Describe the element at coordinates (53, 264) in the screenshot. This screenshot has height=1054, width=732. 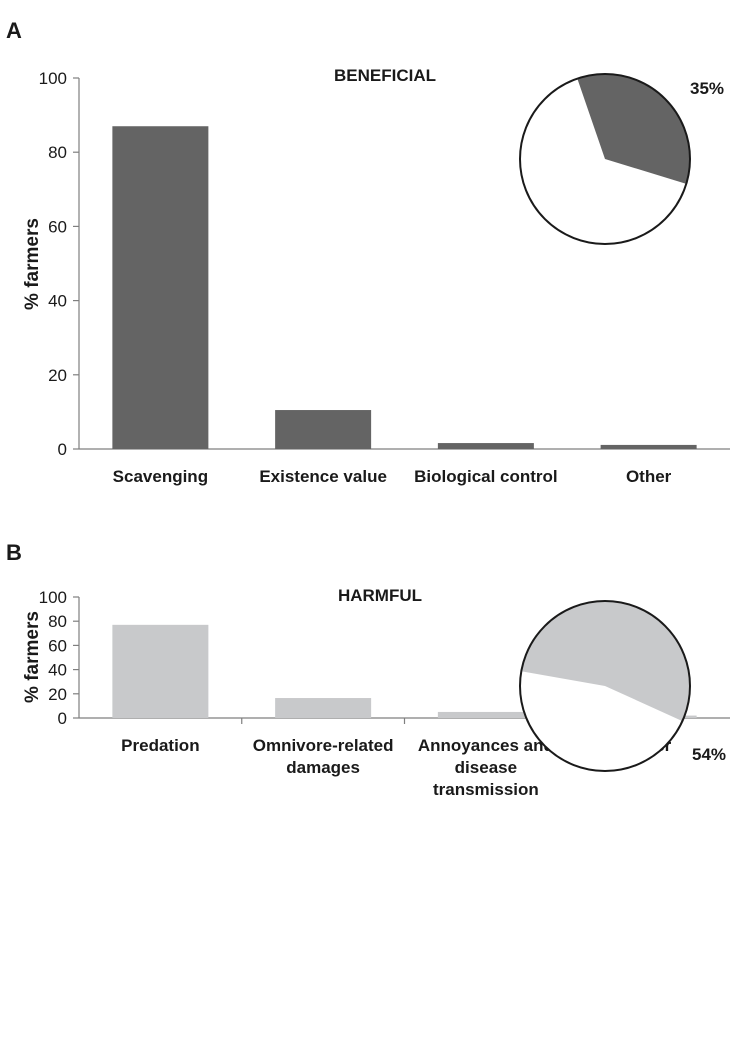
I see `y-tick-labels-a: 0 20 40 60 80 100` at that location.